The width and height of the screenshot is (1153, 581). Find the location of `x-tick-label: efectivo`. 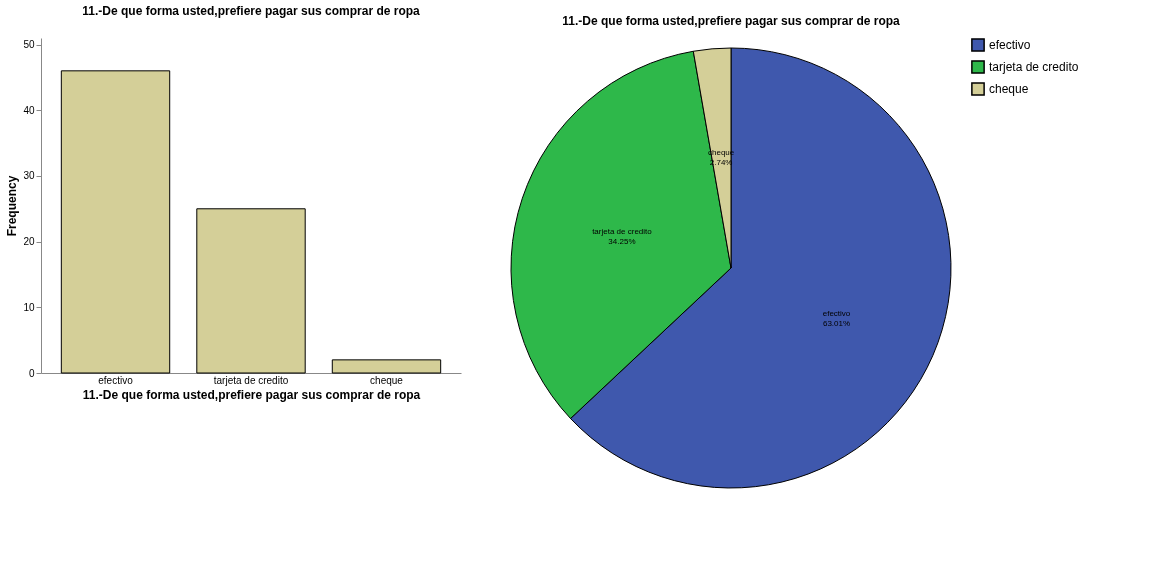

x-tick-label: efectivo is located at coordinates (116, 380).